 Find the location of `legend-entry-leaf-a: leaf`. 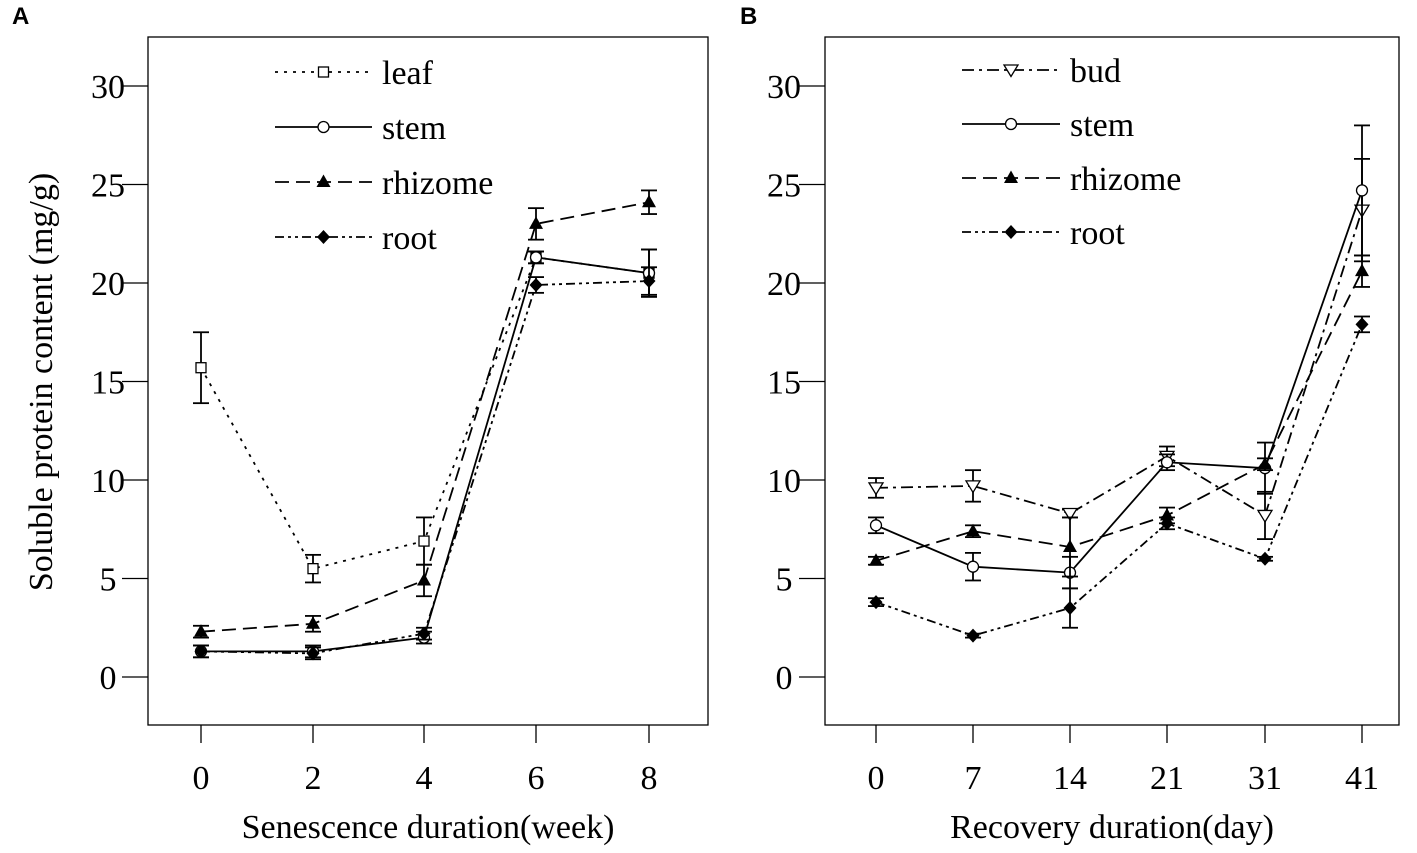

legend-entry-leaf-a: leaf is located at coordinates (354, 73).